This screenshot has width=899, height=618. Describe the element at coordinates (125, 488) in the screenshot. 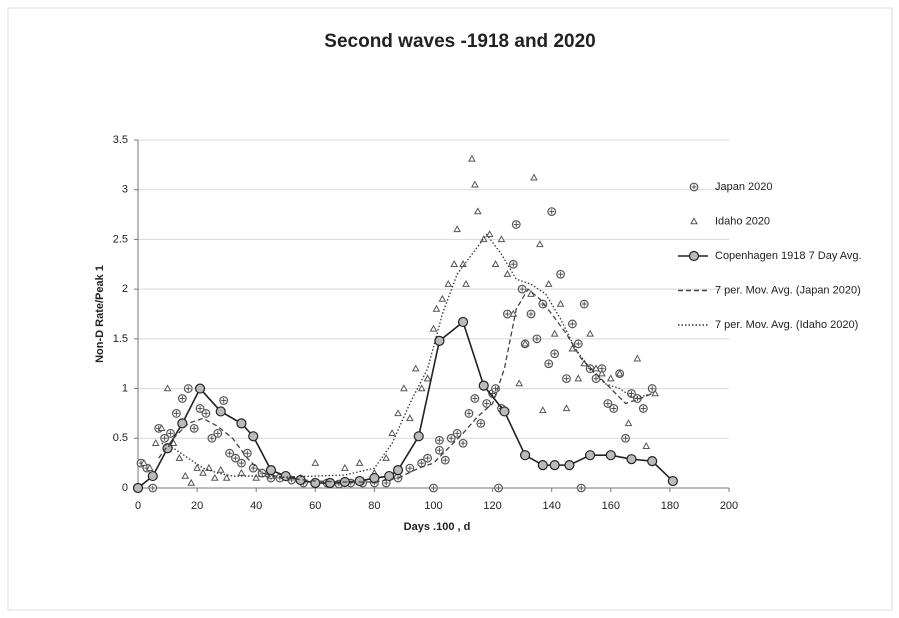

I see `y-tick-label: 0` at that location.